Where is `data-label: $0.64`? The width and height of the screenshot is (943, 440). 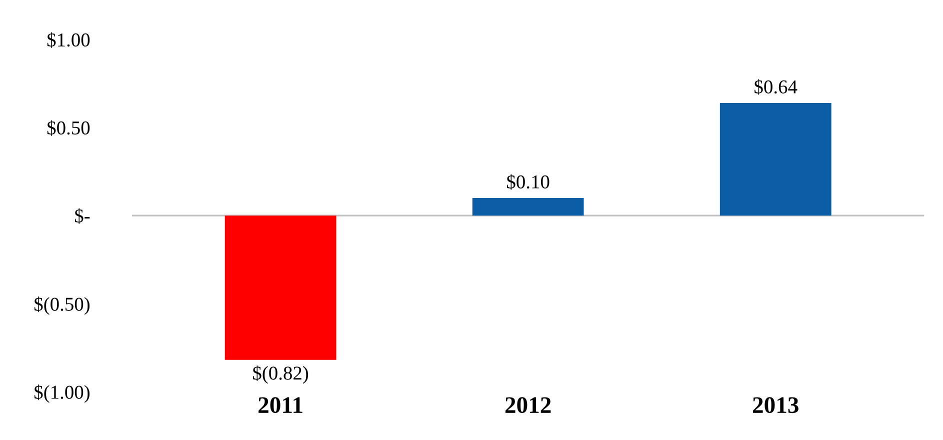
data-label: $0.64 is located at coordinates (776, 87).